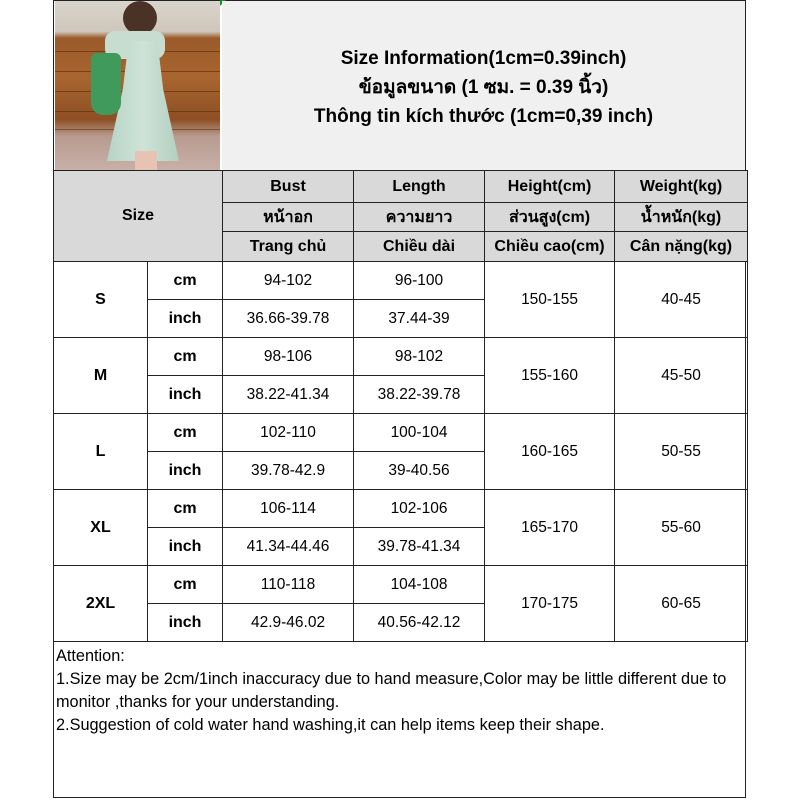 This screenshot has height=800, width=800. I want to click on length-inch-value: 39.78-41.34, so click(419, 546).